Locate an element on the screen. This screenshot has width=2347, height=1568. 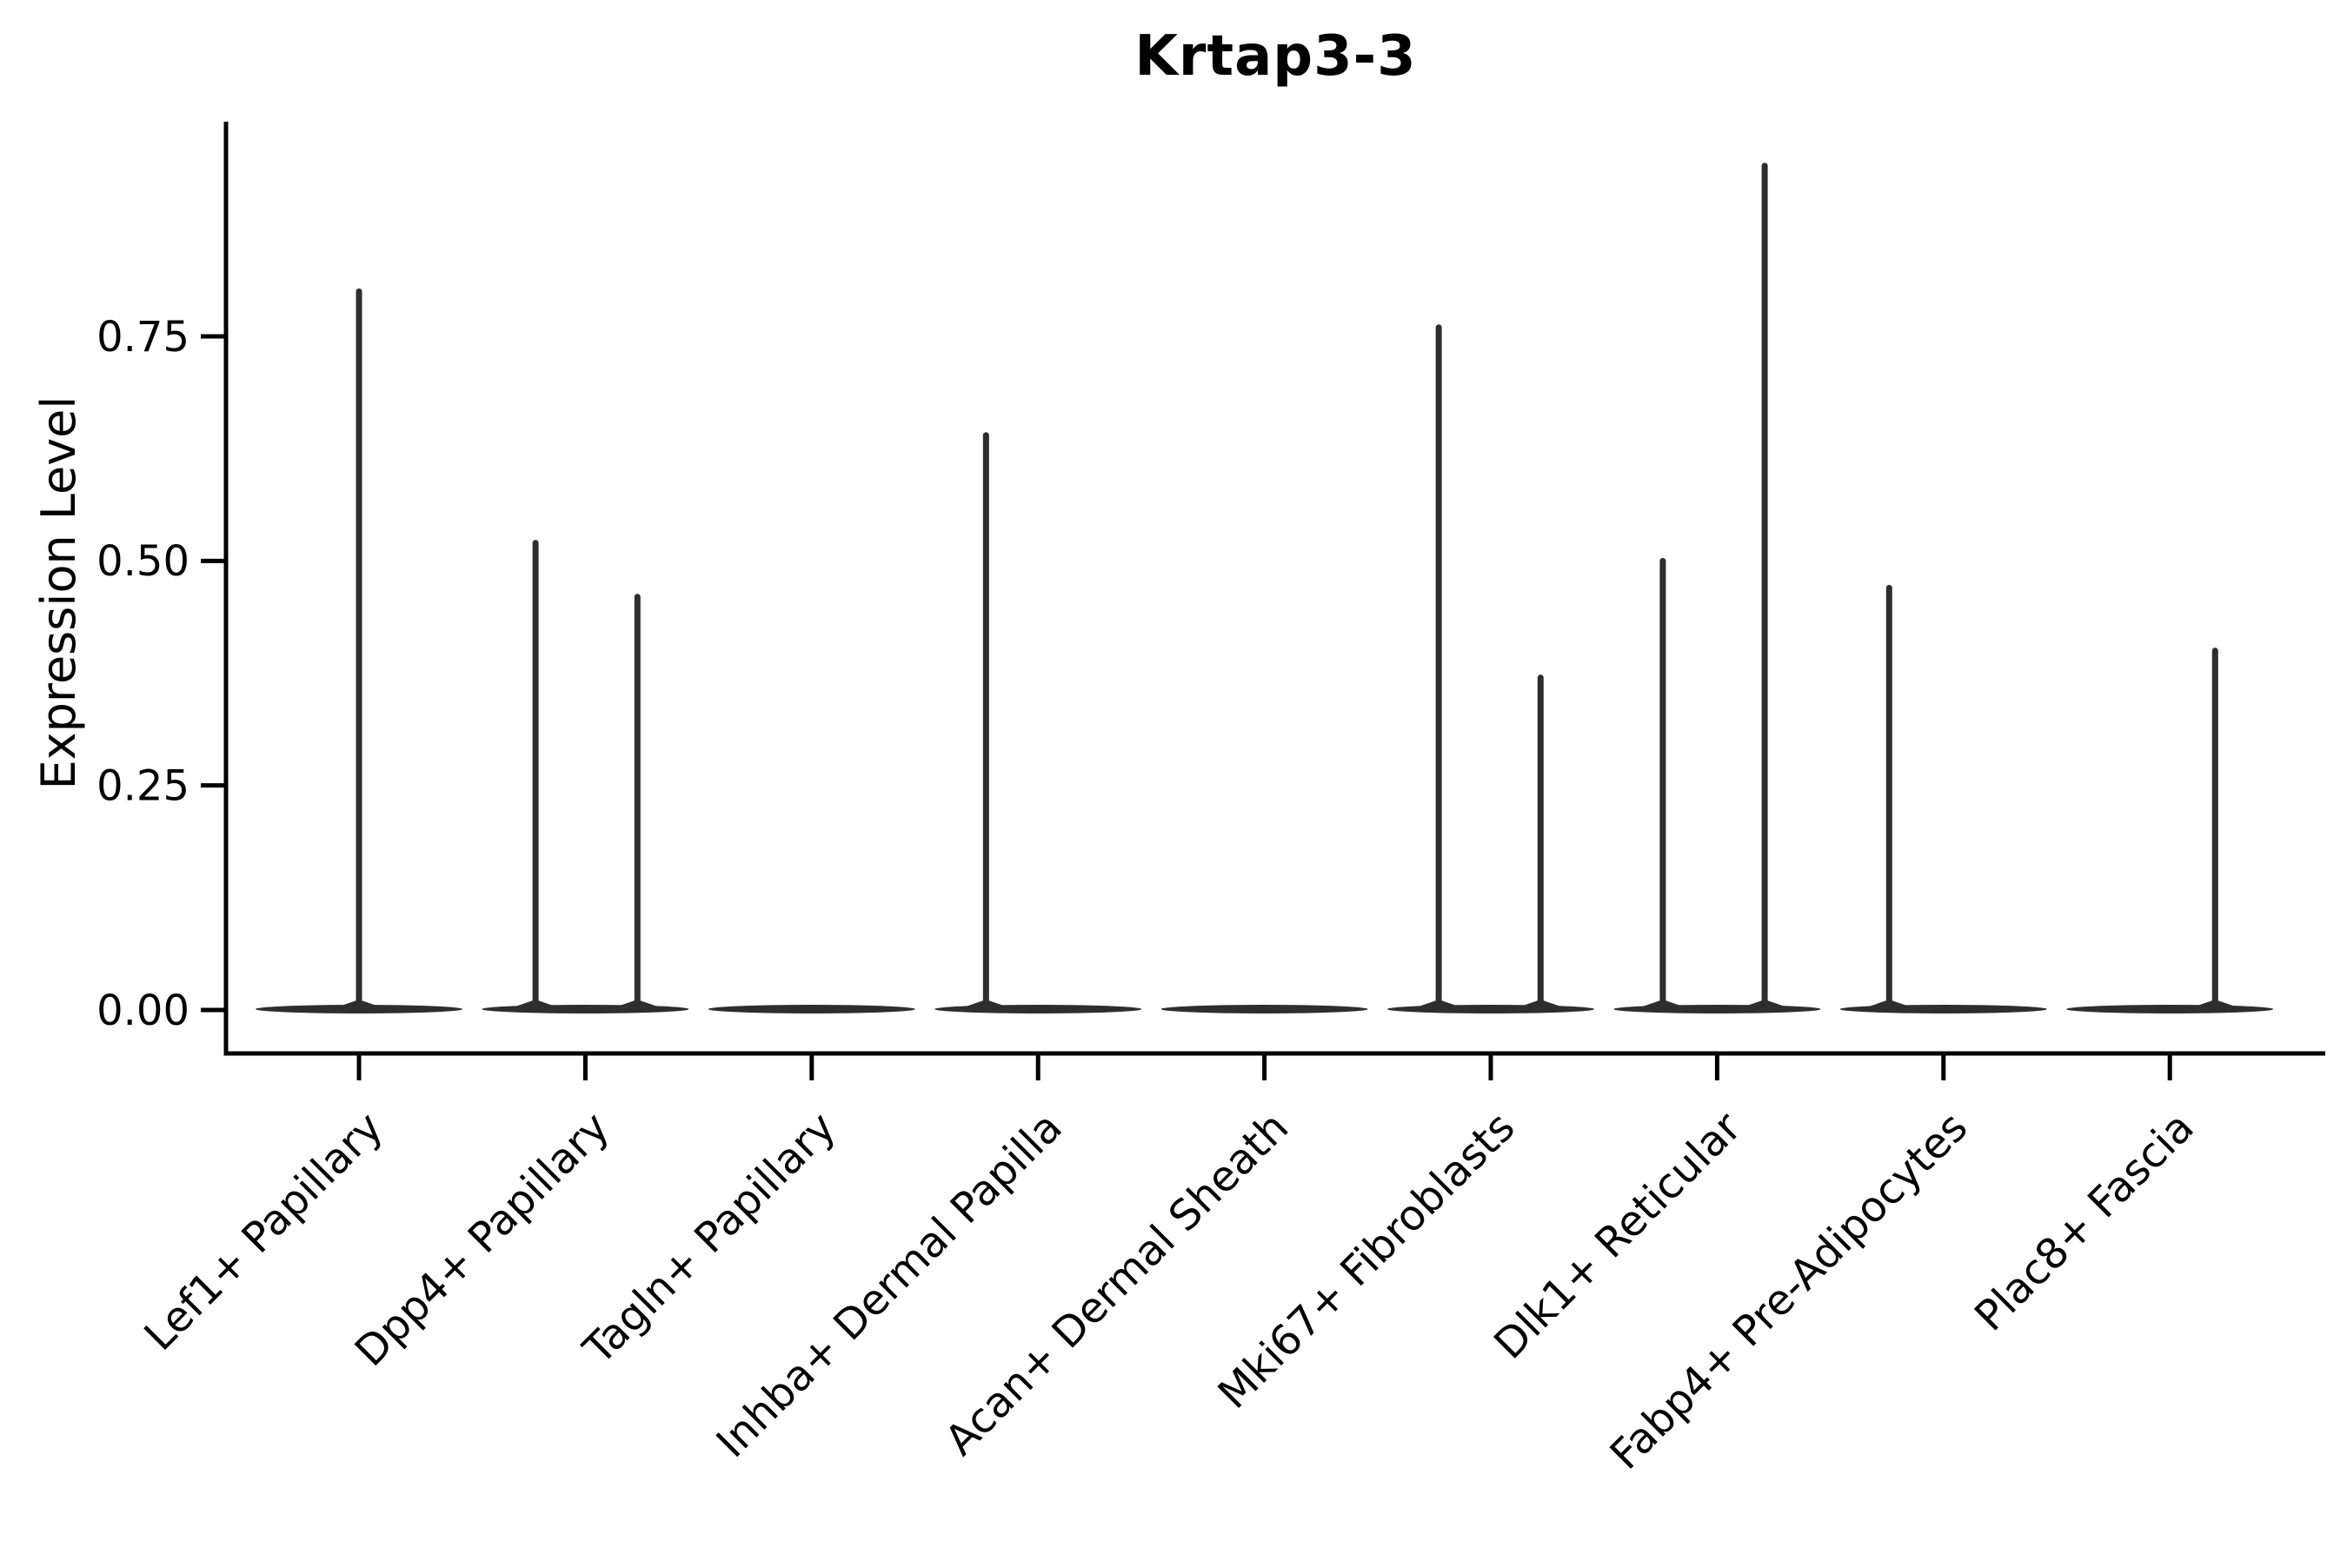
plot-title: Krtap3-3 is located at coordinates (1275, 56).